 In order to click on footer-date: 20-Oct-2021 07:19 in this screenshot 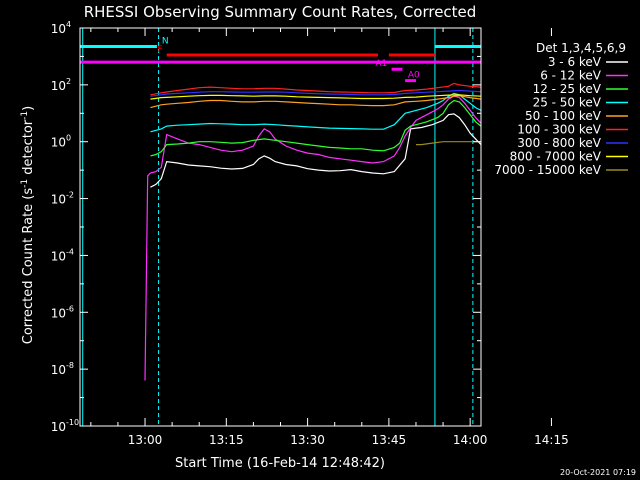, I will do `click(598, 472)`.